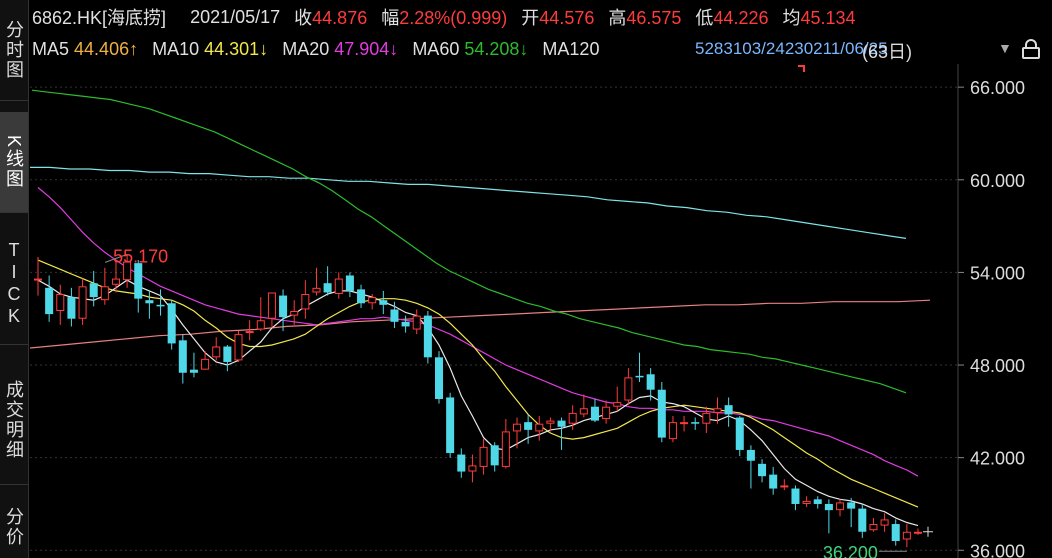 The width and height of the screenshot is (1052, 558). I want to click on tab-label: K线图, so click(14, 161).